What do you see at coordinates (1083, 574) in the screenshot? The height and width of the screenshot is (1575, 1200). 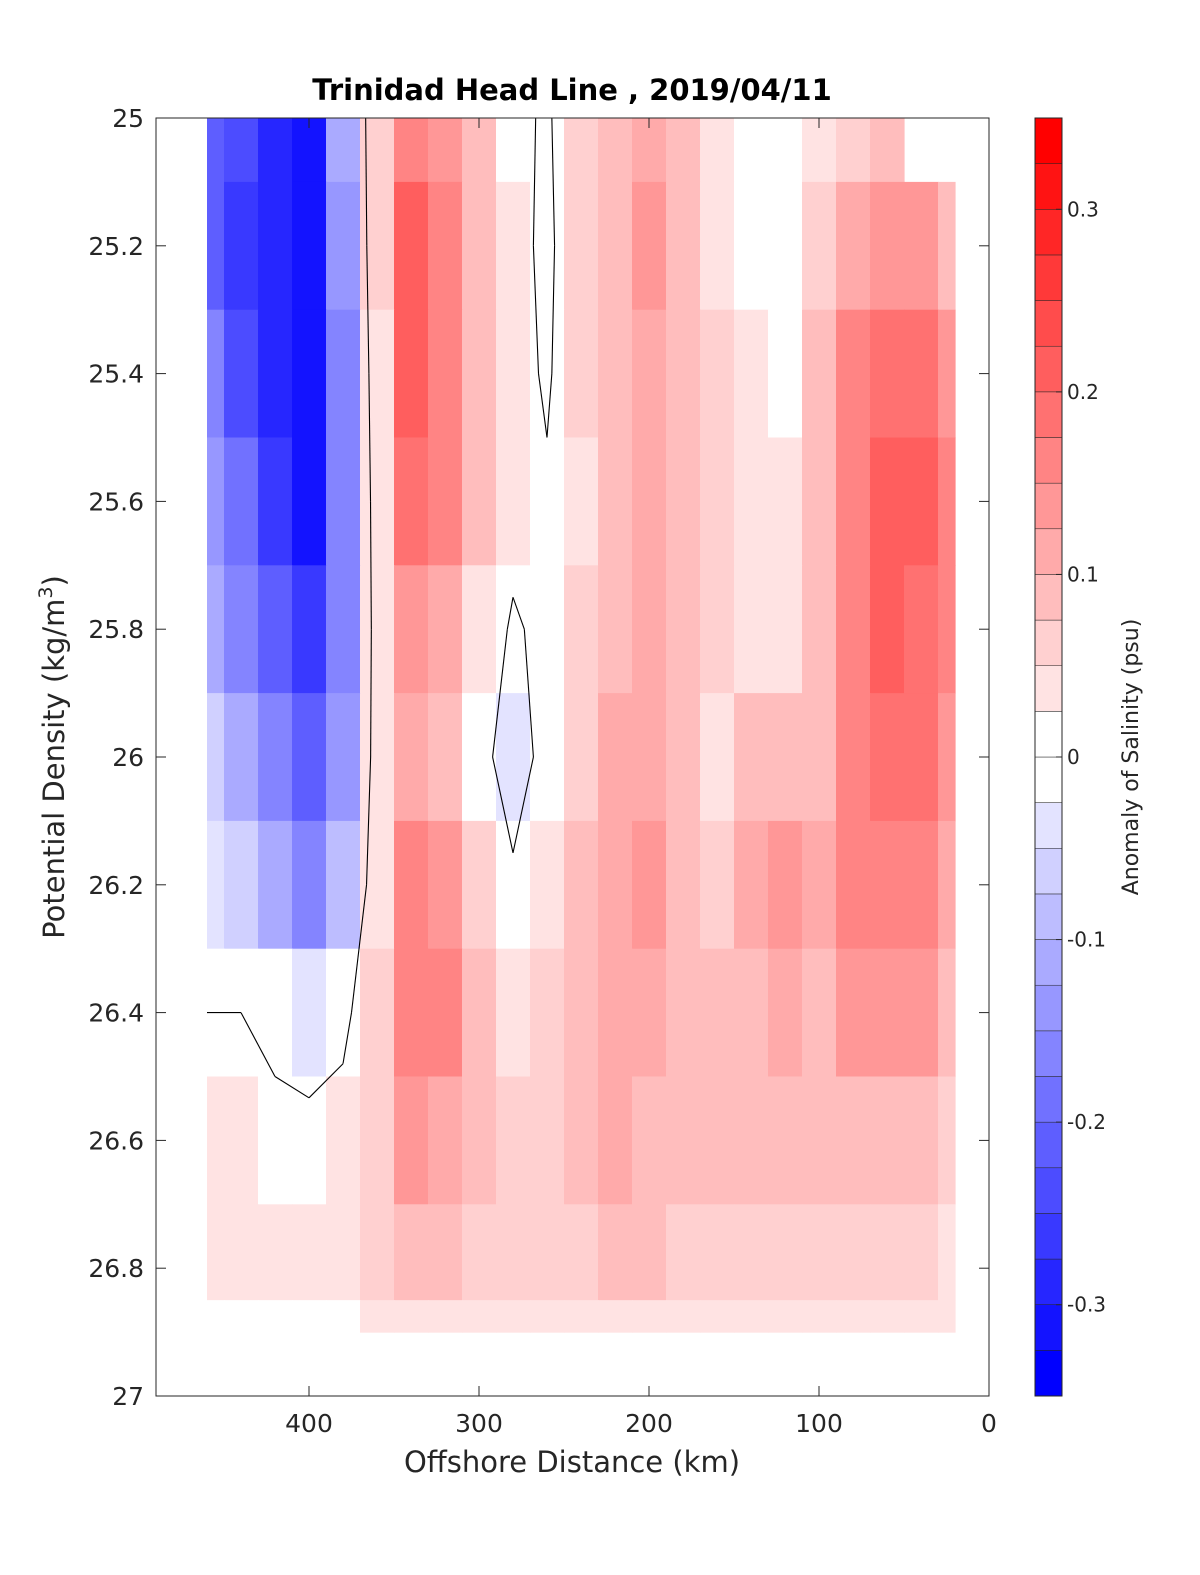 I see `colorbar-tick-label: 0.1` at bounding box center [1083, 574].